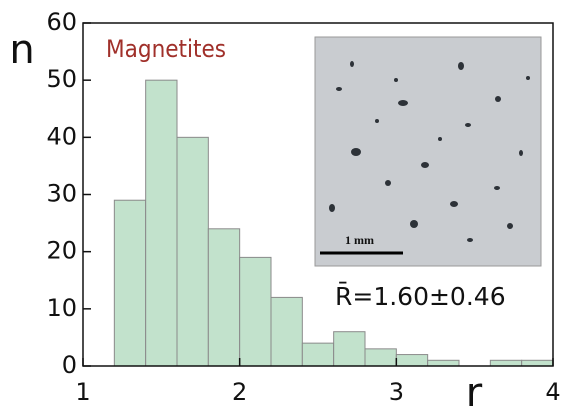  What do you see at coordinates (61, 308) in the screenshot?
I see `y-tick-label: 10` at bounding box center [61, 308].